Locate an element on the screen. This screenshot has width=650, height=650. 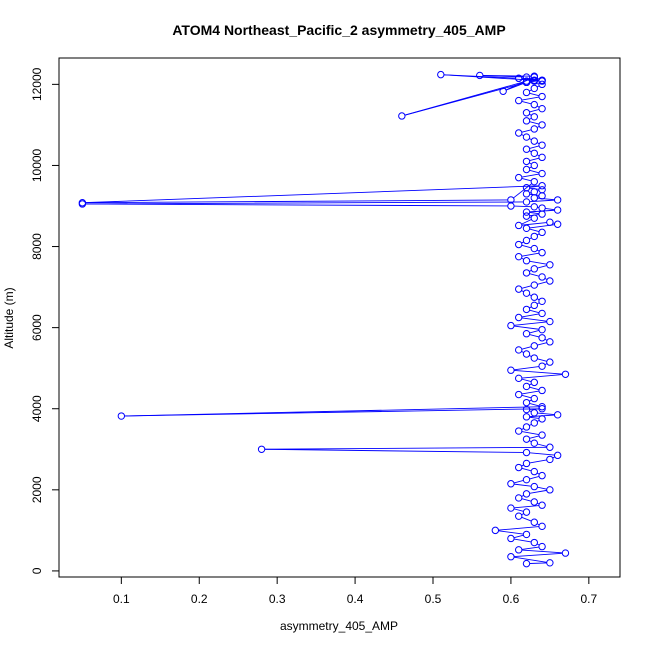
x-tick-label: 0.7 is located at coordinates (588, 599).